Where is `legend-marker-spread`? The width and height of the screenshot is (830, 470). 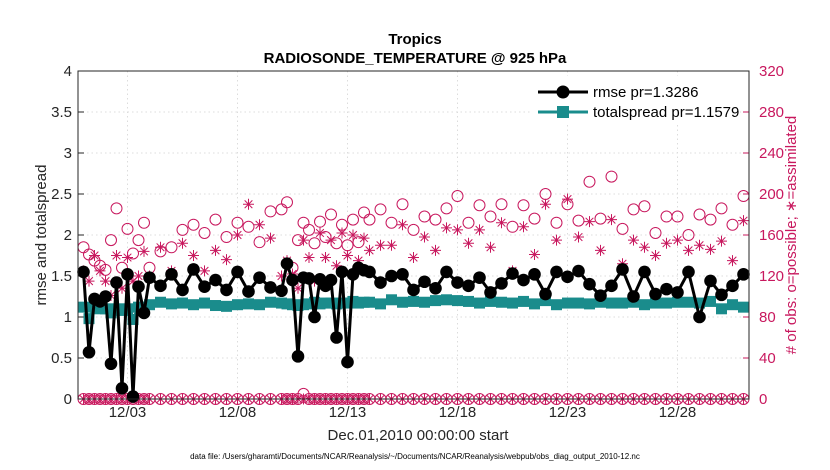
legend-marker-spread is located at coordinates (563, 112).